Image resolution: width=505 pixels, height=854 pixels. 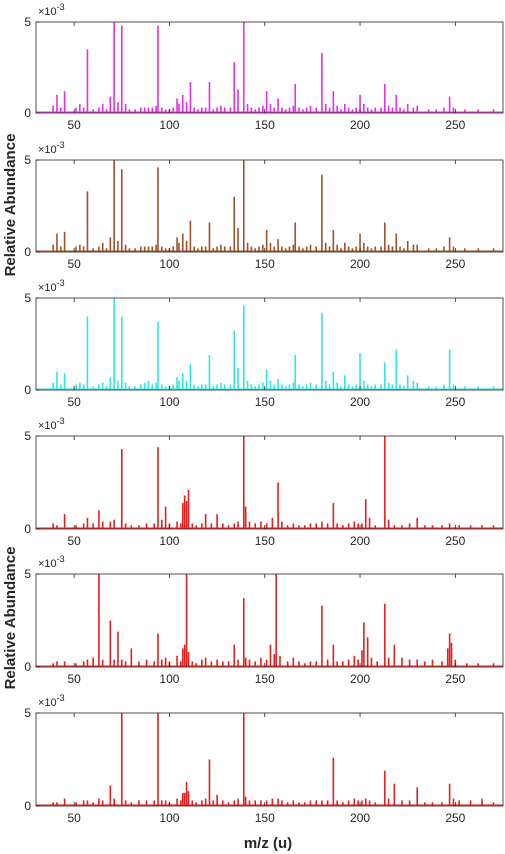 I want to click on y-axis-label-top: Relative Abundance, so click(x=10, y=205).